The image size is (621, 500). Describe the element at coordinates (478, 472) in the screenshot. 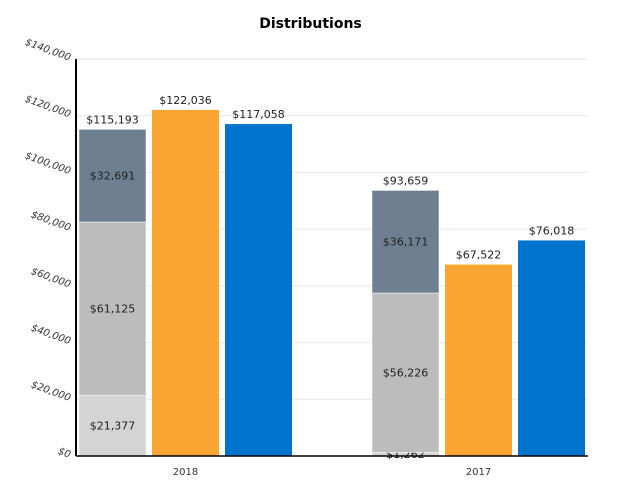

I see `x-tick-label: 2017` at that location.